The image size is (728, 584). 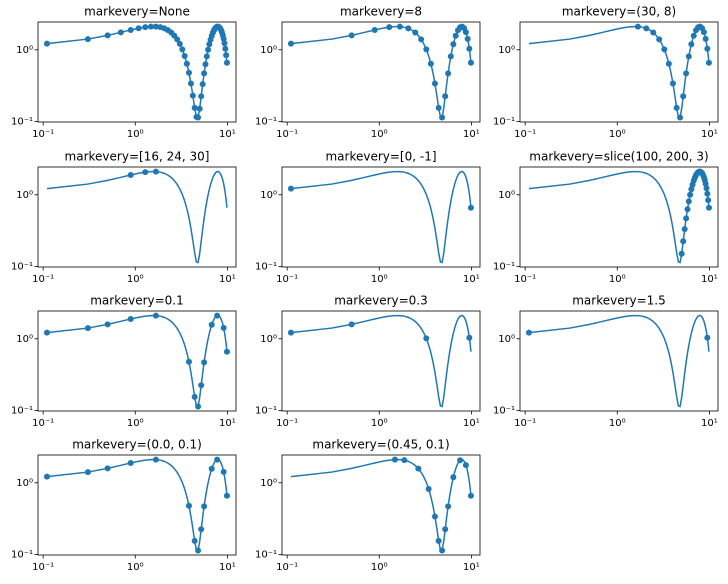 I want to click on subplot-title: markevery=8, so click(x=381, y=12).